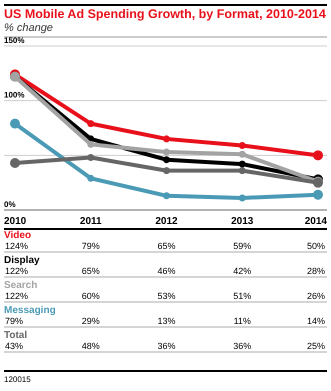  What do you see at coordinates (14, 40) in the screenshot?
I see `y-tick-label: 150%` at bounding box center [14, 40].